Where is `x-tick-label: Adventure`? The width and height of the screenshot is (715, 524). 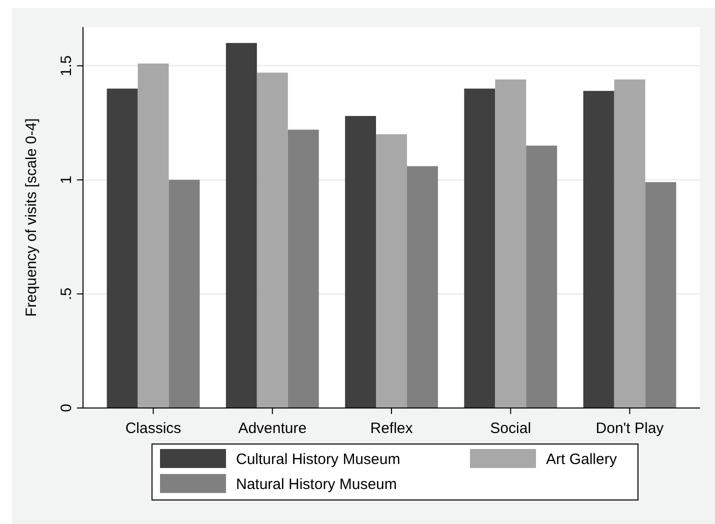
x-tick-label: Adventure is located at coordinates (272, 428).